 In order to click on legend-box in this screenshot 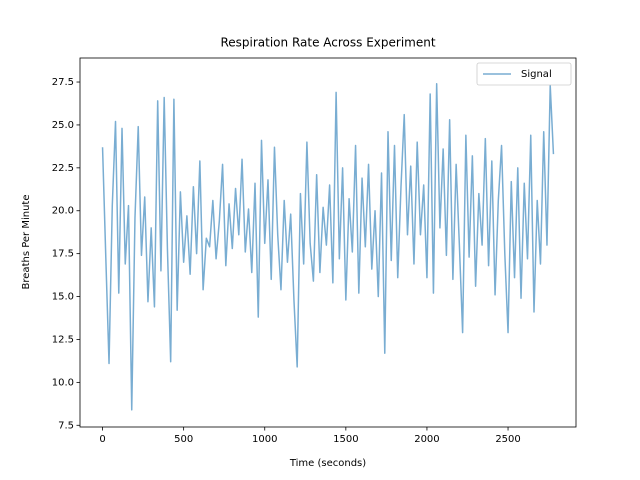, I will do `click(524, 74)`.